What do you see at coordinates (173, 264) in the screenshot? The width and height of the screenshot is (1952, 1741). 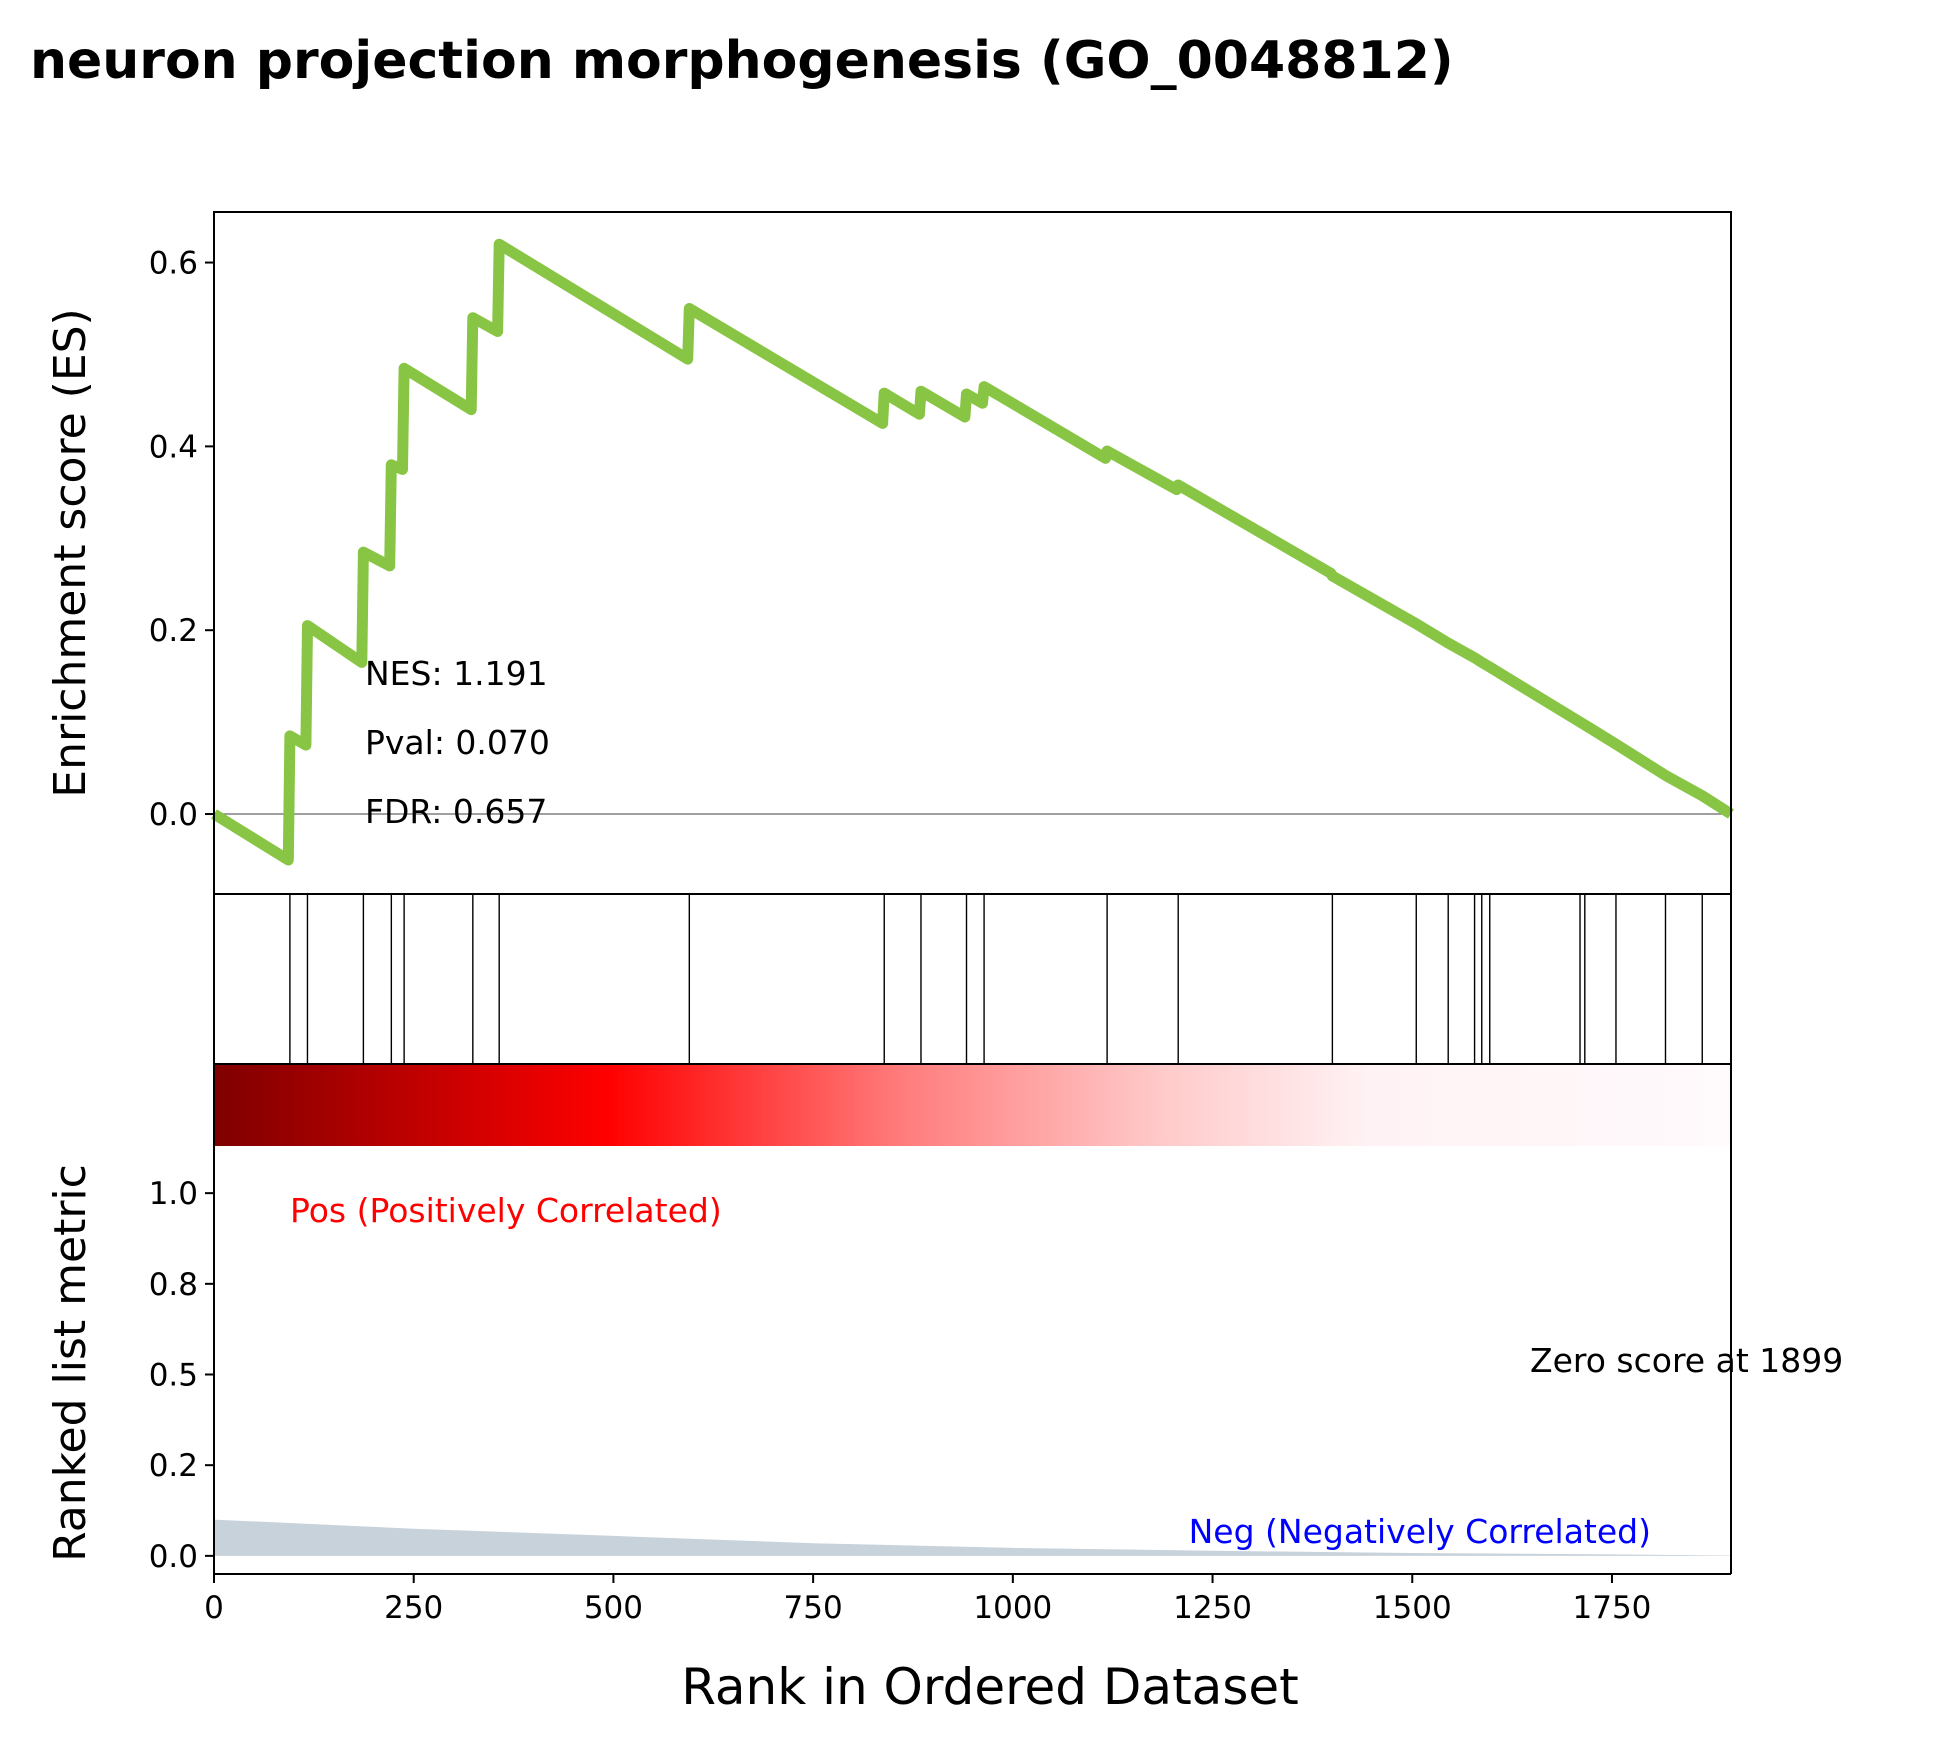 I see `es-ytick-label: 0.6` at bounding box center [173, 264].